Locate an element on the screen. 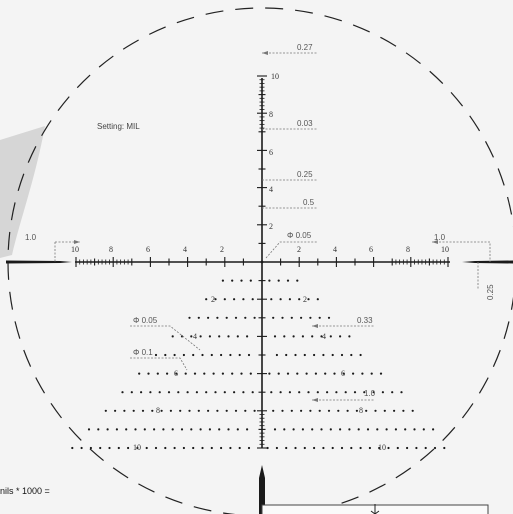 This screenshot has height=514, width=513. right-scale-label-8: 8 is located at coordinates (408, 249).